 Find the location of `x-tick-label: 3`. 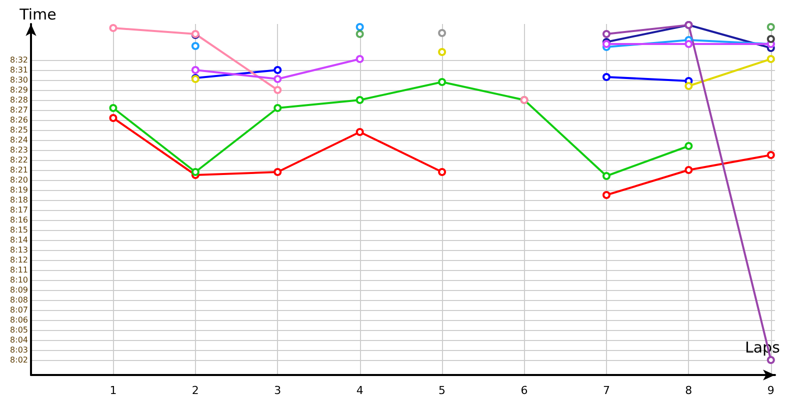

x-tick-label: 3 is located at coordinates (278, 390).